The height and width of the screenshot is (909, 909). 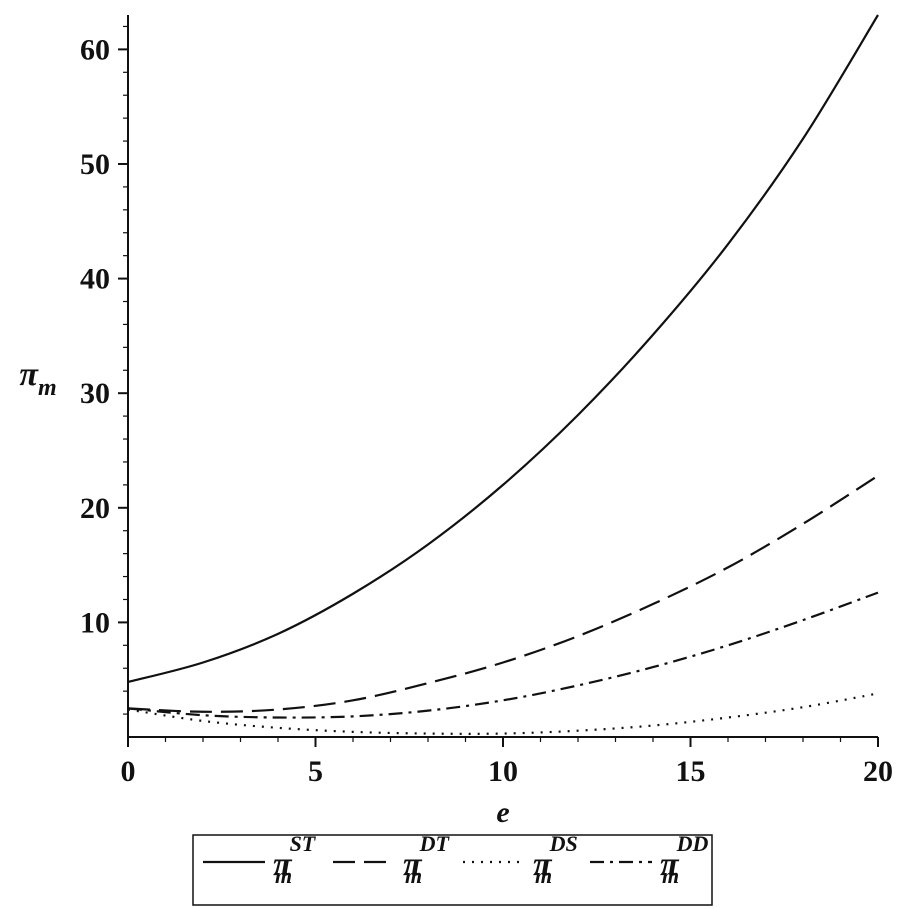 I want to click on y-axis-label-symbol: π, so click(x=29, y=374).